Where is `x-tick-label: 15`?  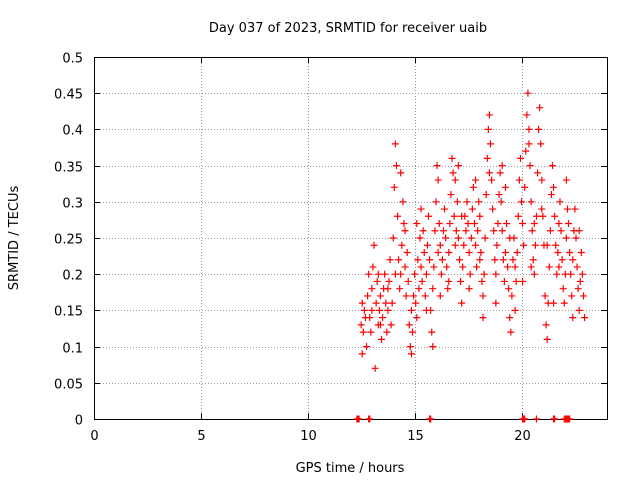 x-tick-label: 15 is located at coordinates (415, 436).